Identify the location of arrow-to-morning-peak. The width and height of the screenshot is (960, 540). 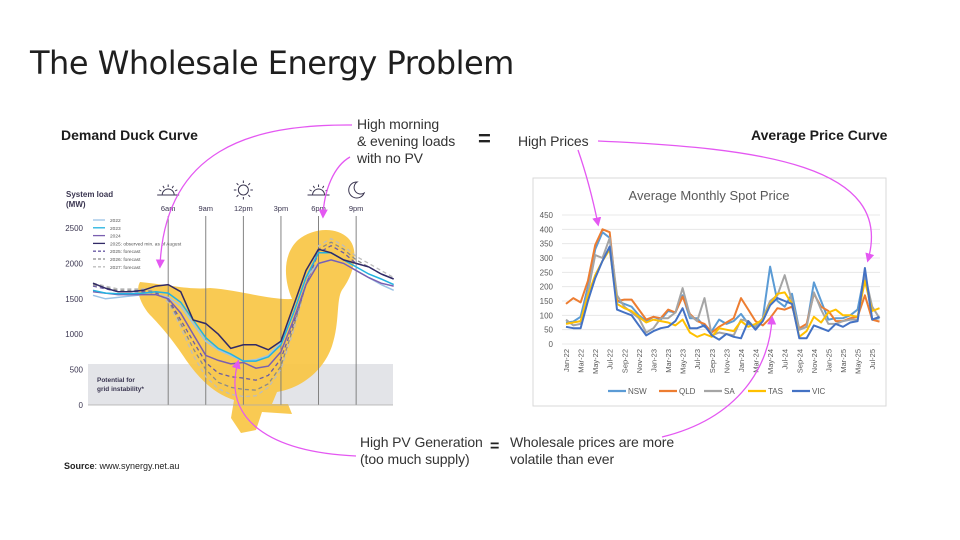
(254, 196).